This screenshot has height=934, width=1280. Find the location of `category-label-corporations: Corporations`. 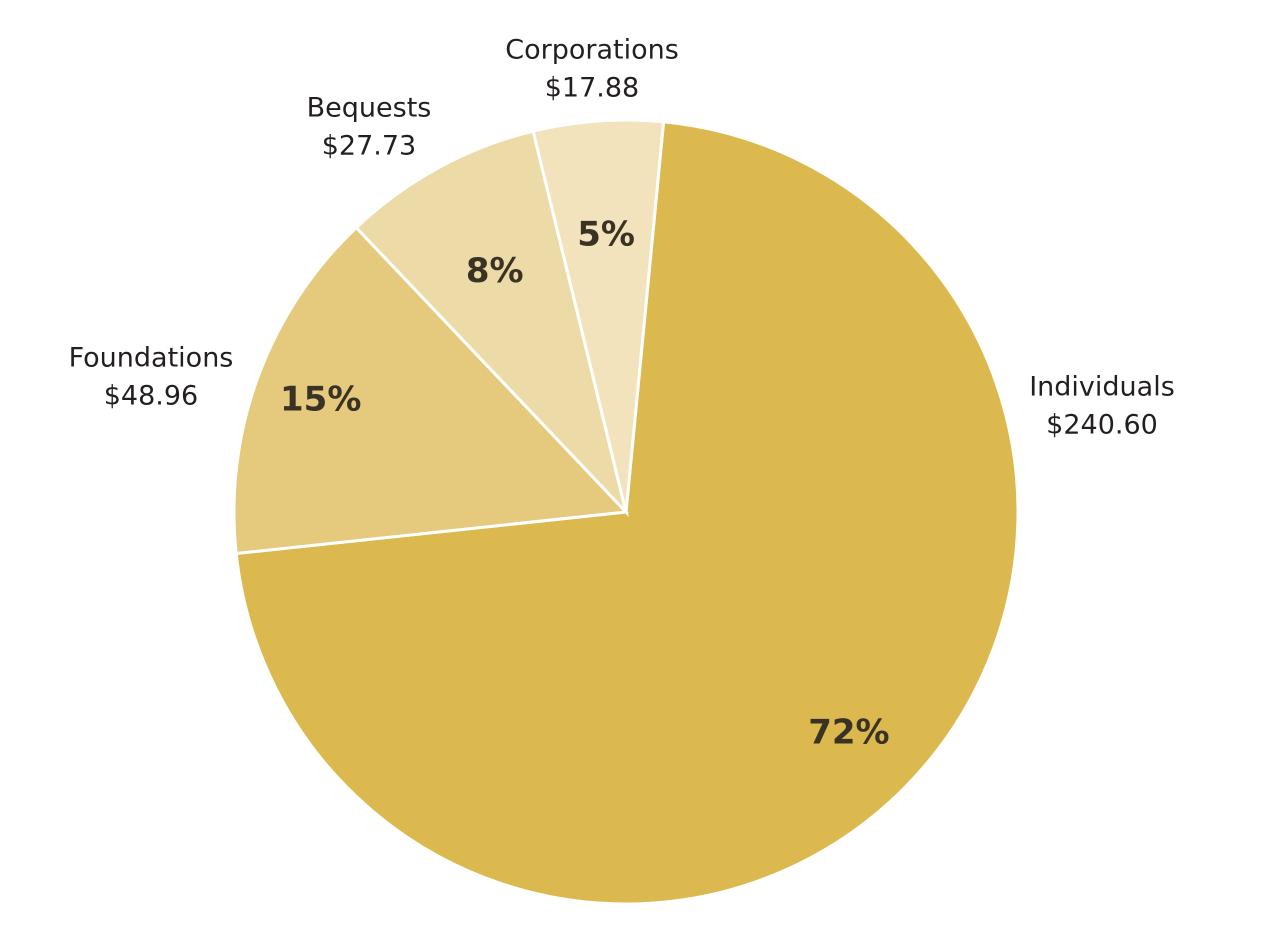

category-label-corporations: Corporations is located at coordinates (592, 50).